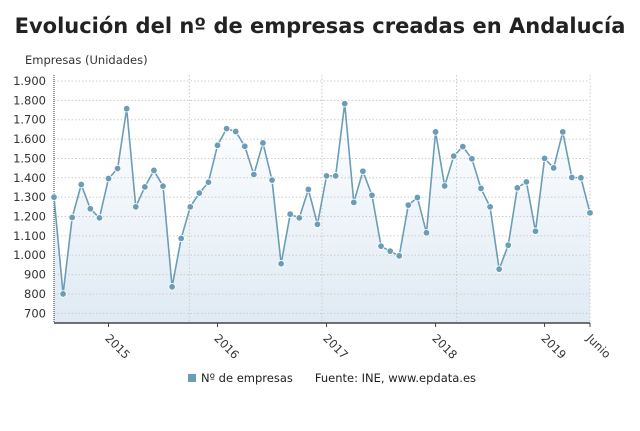 Image resolution: width=640 pixels, height=431 pixels. I want to click on x-tick-label: Junio, so click(598, 346).